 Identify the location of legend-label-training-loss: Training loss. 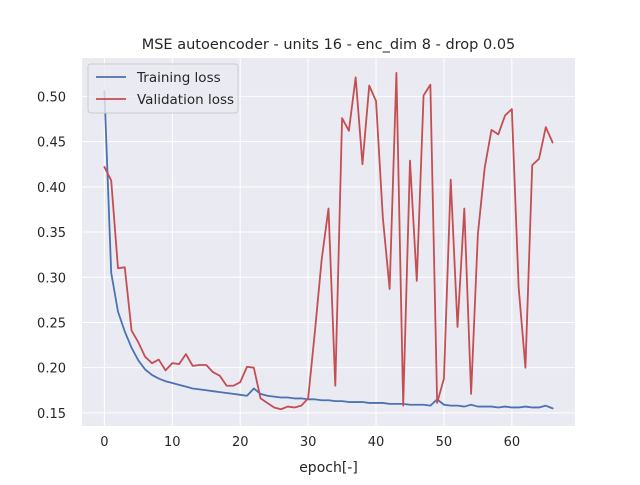
(178, 78).